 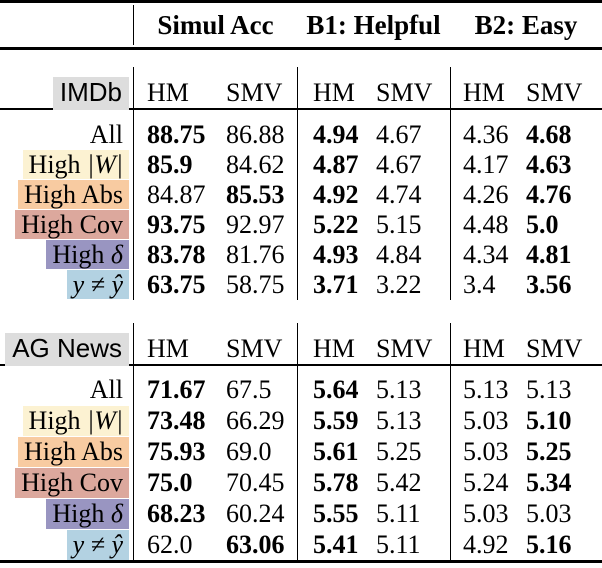 I want to click on value-cell: 60.24, so click(x=255, y=513).